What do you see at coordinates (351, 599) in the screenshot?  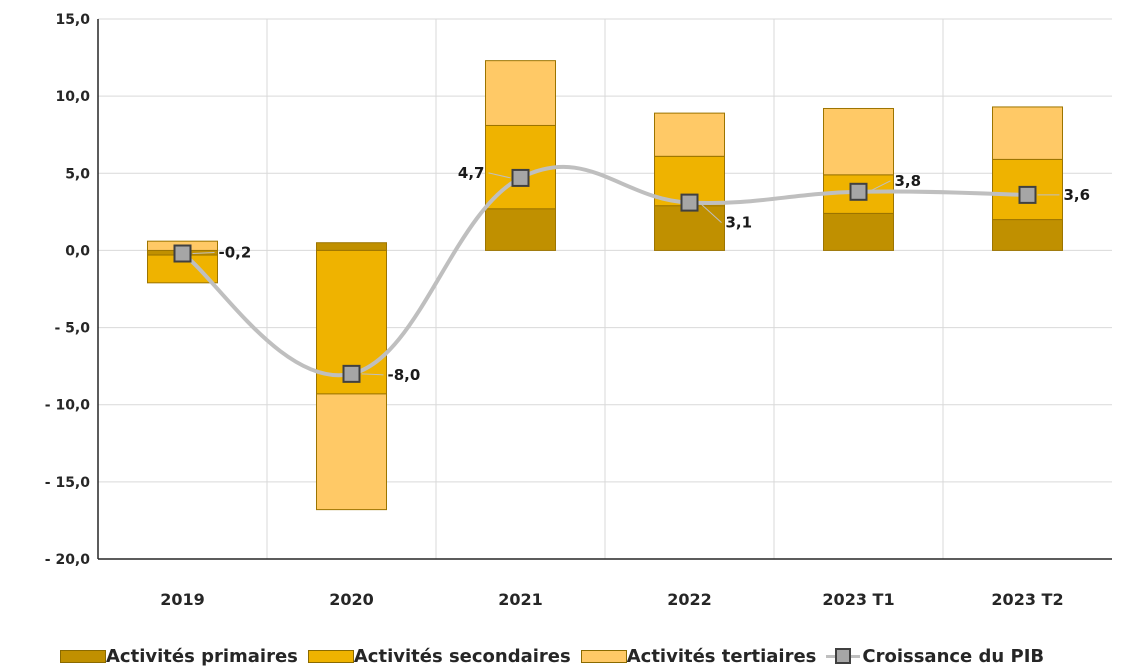 I see `x-tick-label: 2020` at bounding box center [351, 599].